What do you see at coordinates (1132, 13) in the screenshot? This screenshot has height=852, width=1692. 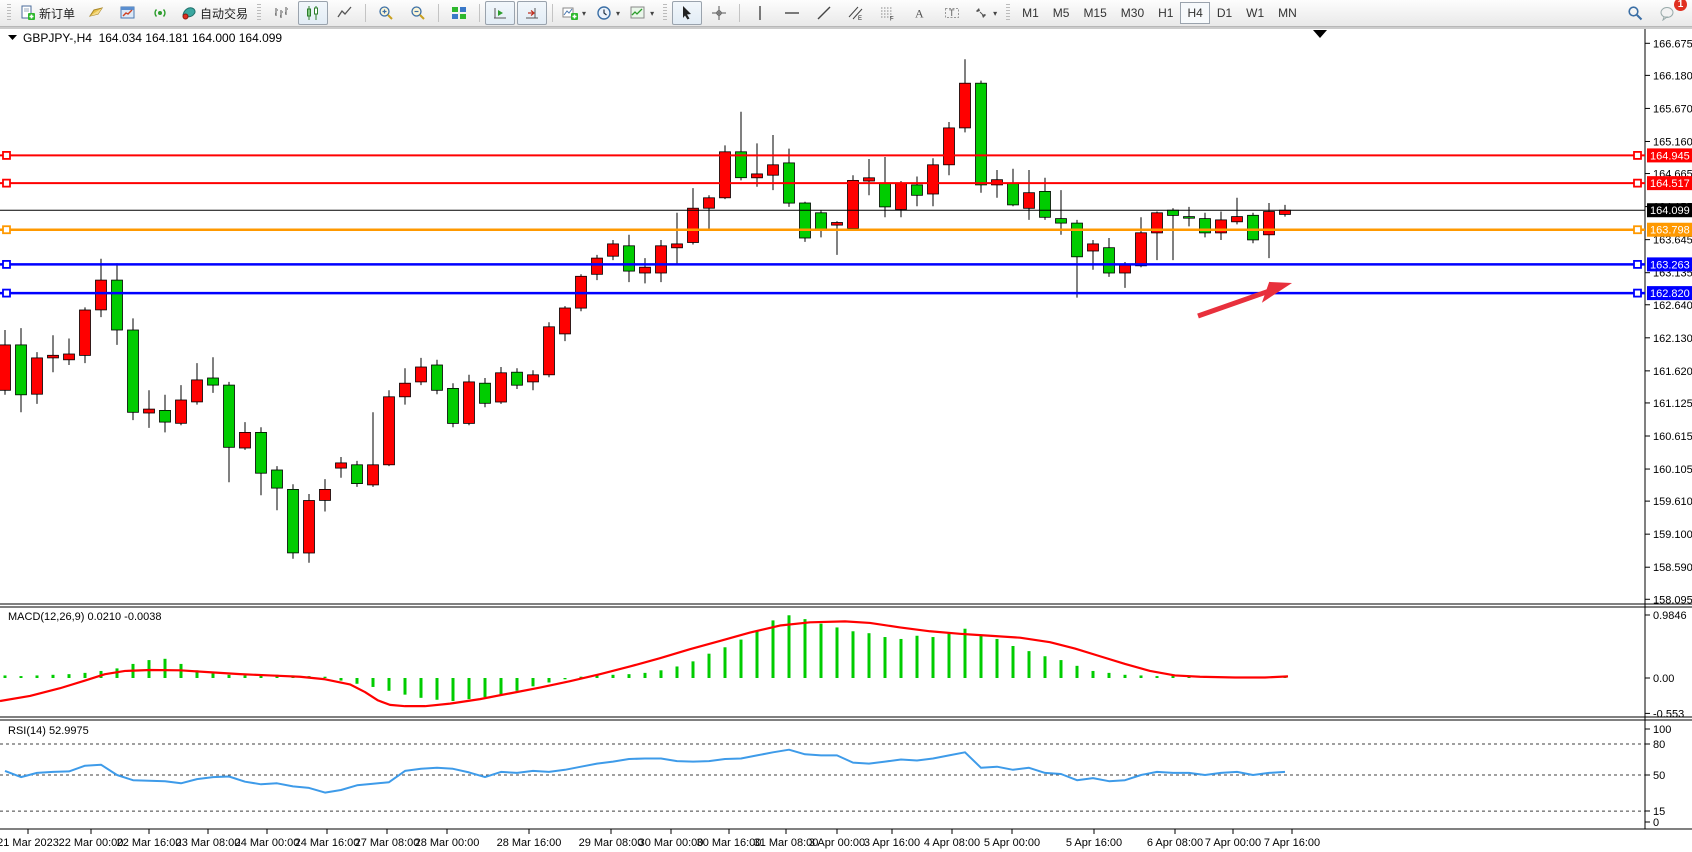 I see `timeframe-m30-button: M30` at bounding box center [1132, 13].